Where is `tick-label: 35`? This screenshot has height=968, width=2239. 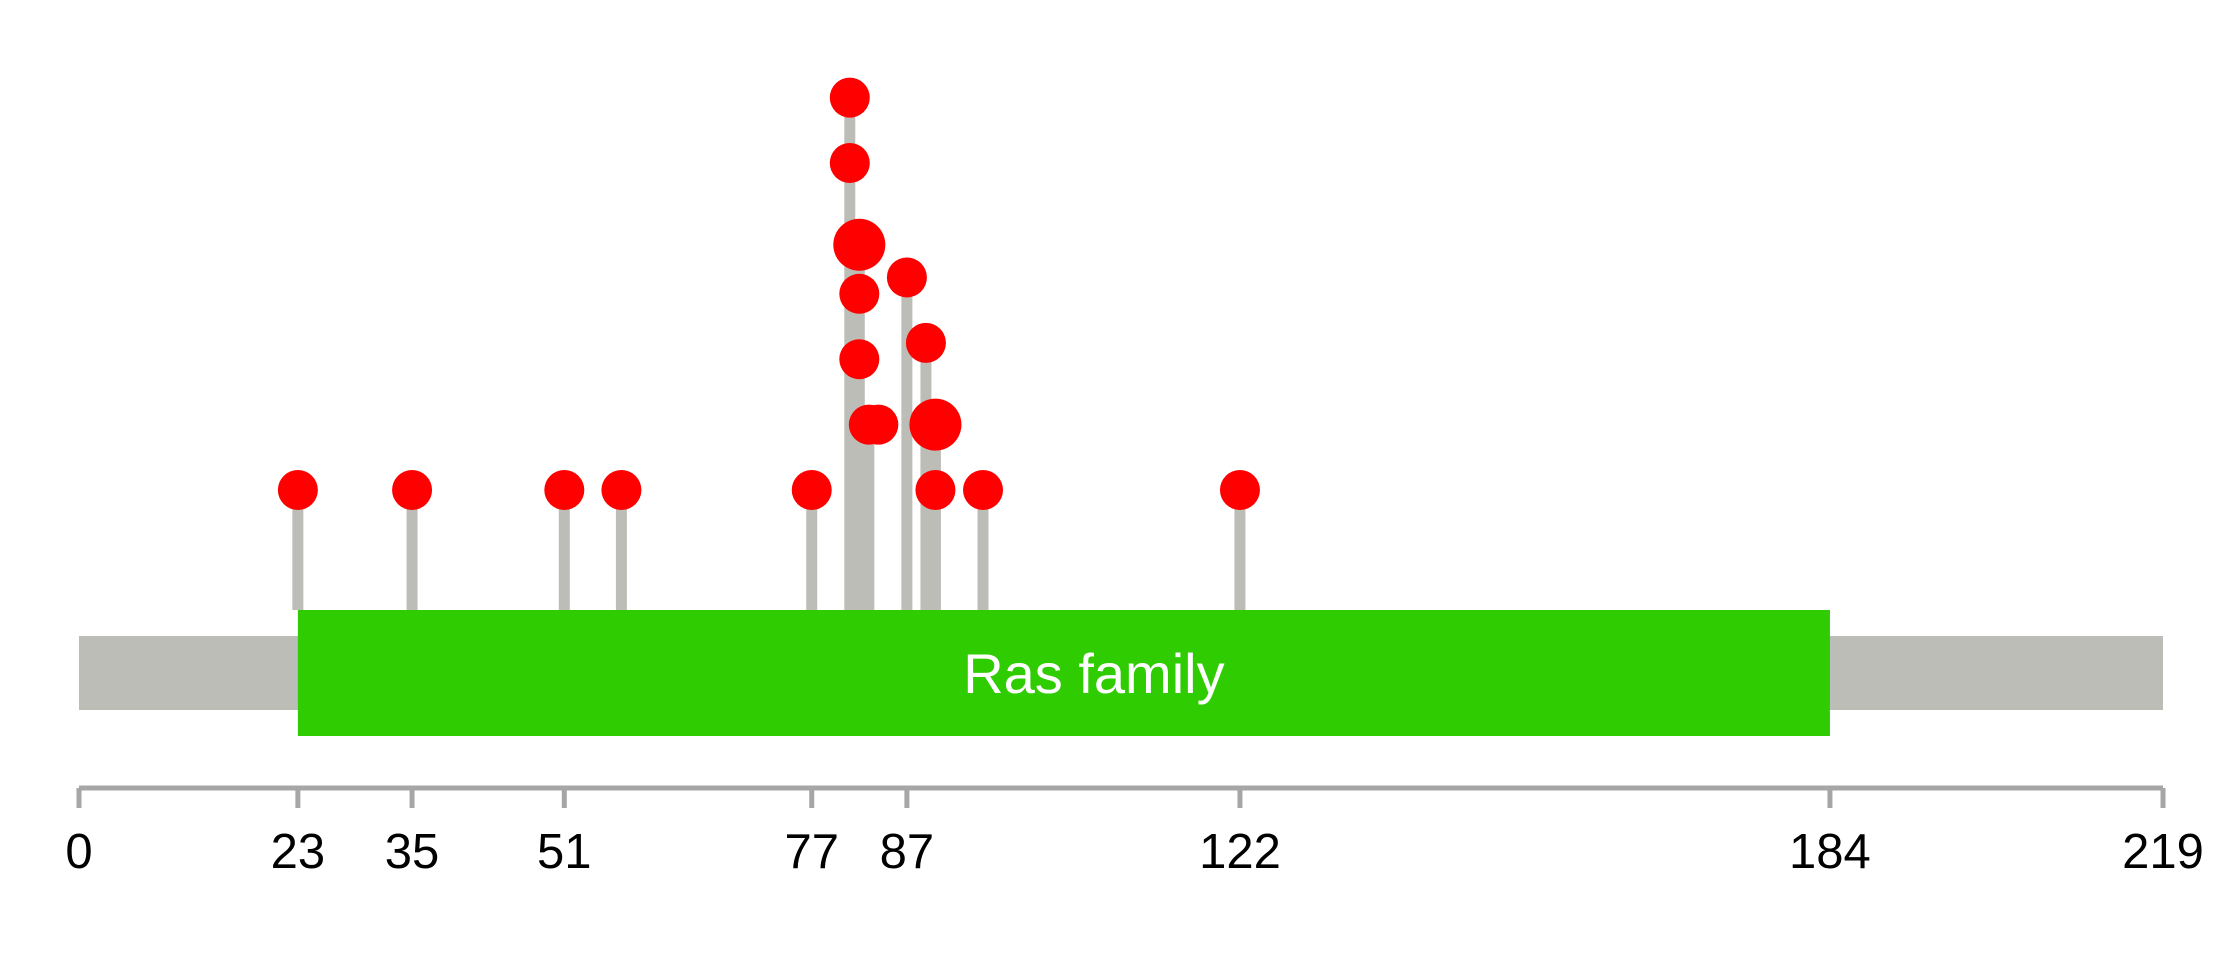
tick-label: 35 is located at coordinates (412, 852).